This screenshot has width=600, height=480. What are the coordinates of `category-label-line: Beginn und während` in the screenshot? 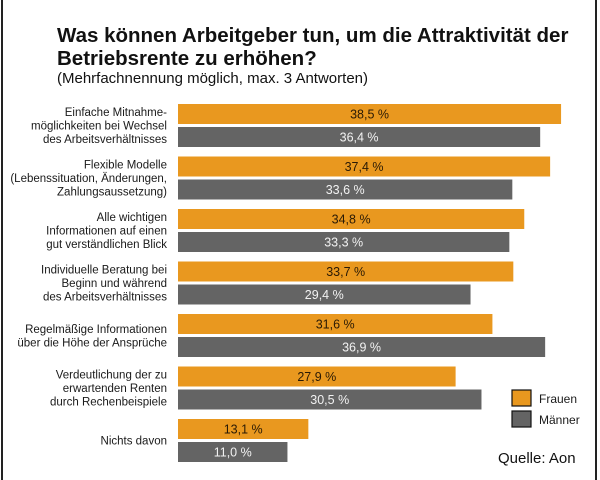 It's located at (115, 284).